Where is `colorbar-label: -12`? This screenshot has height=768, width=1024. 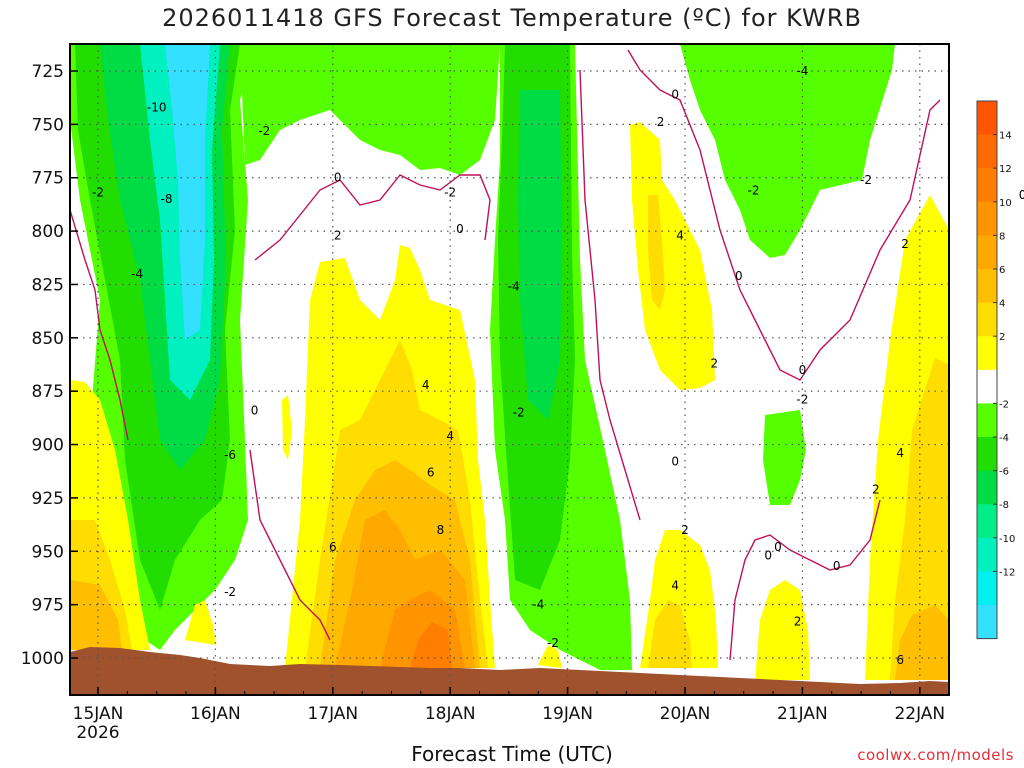 colorbar-label: -12 is located at coordinates (1007, 572).